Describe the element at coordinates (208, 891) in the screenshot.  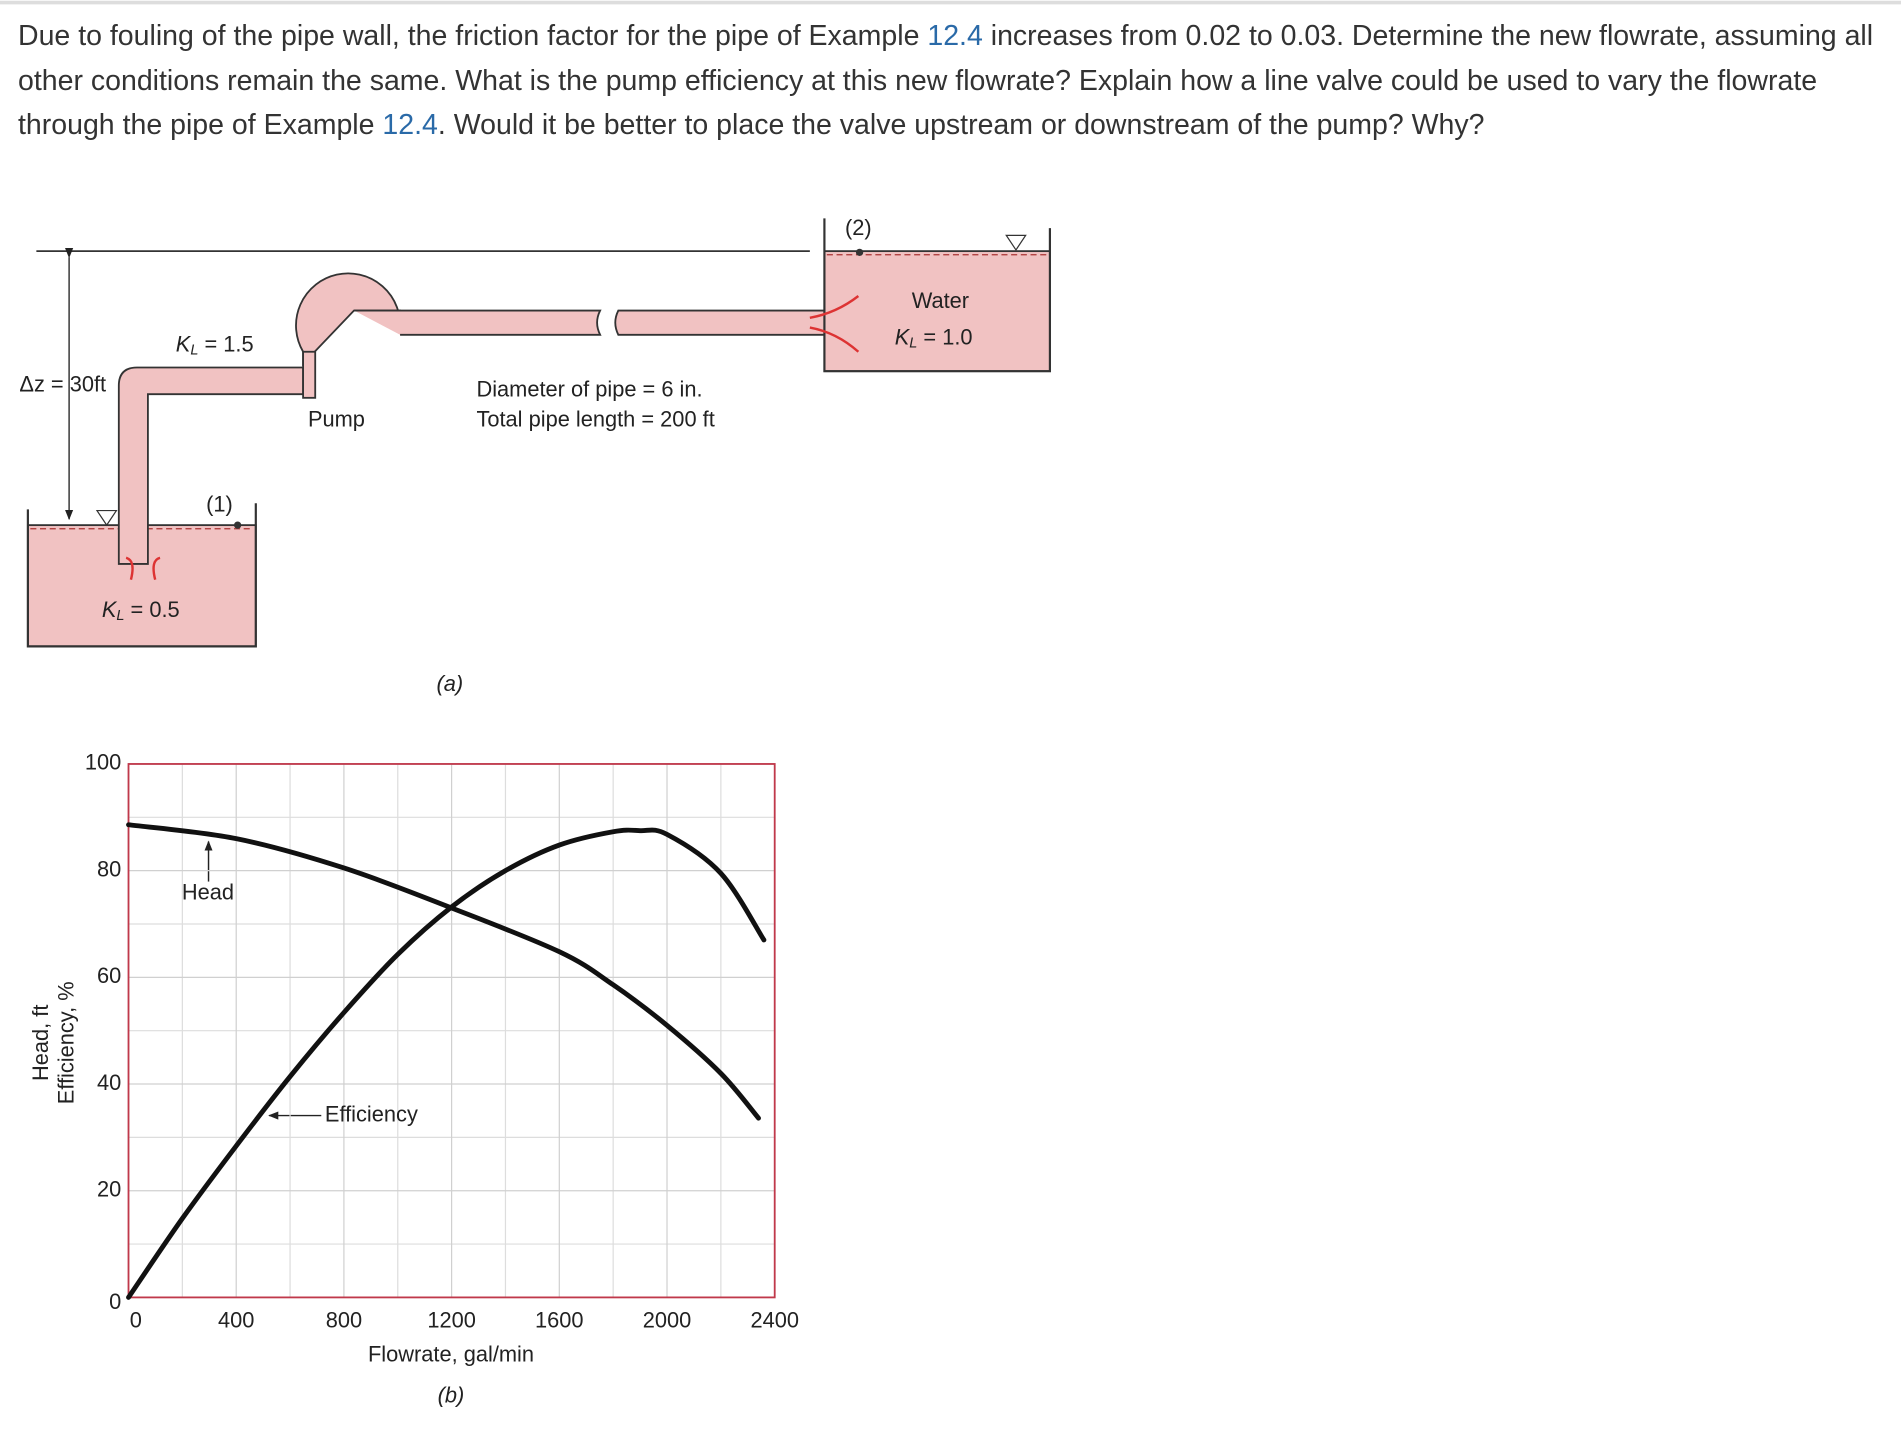
I see `series-label: Head` at that location.